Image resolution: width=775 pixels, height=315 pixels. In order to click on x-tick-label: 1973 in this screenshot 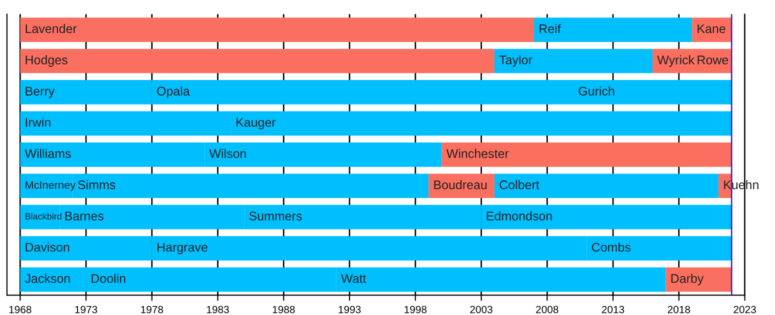, I will do `click(86, 310)`.